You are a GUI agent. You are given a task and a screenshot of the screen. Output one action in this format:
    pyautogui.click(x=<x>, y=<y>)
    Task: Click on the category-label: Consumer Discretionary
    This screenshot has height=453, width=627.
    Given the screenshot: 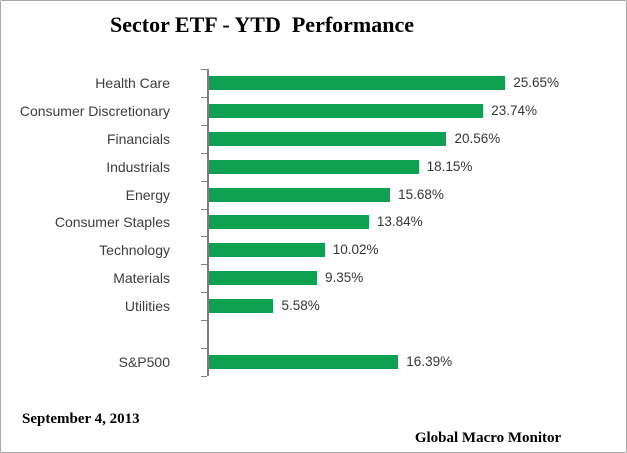 What is the action you would take?
    pyautogui.click(x=94, y=110)
    